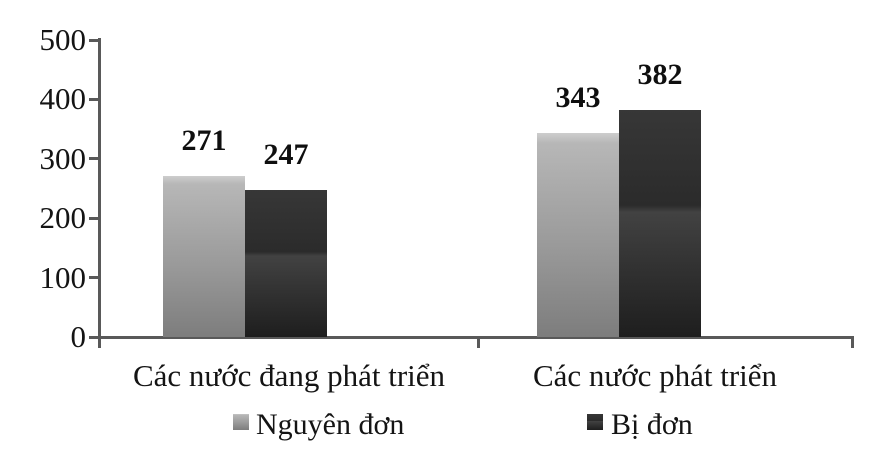 The image size is (887, 462). I want to click on y-tick-label: 200, so click(63, 218).